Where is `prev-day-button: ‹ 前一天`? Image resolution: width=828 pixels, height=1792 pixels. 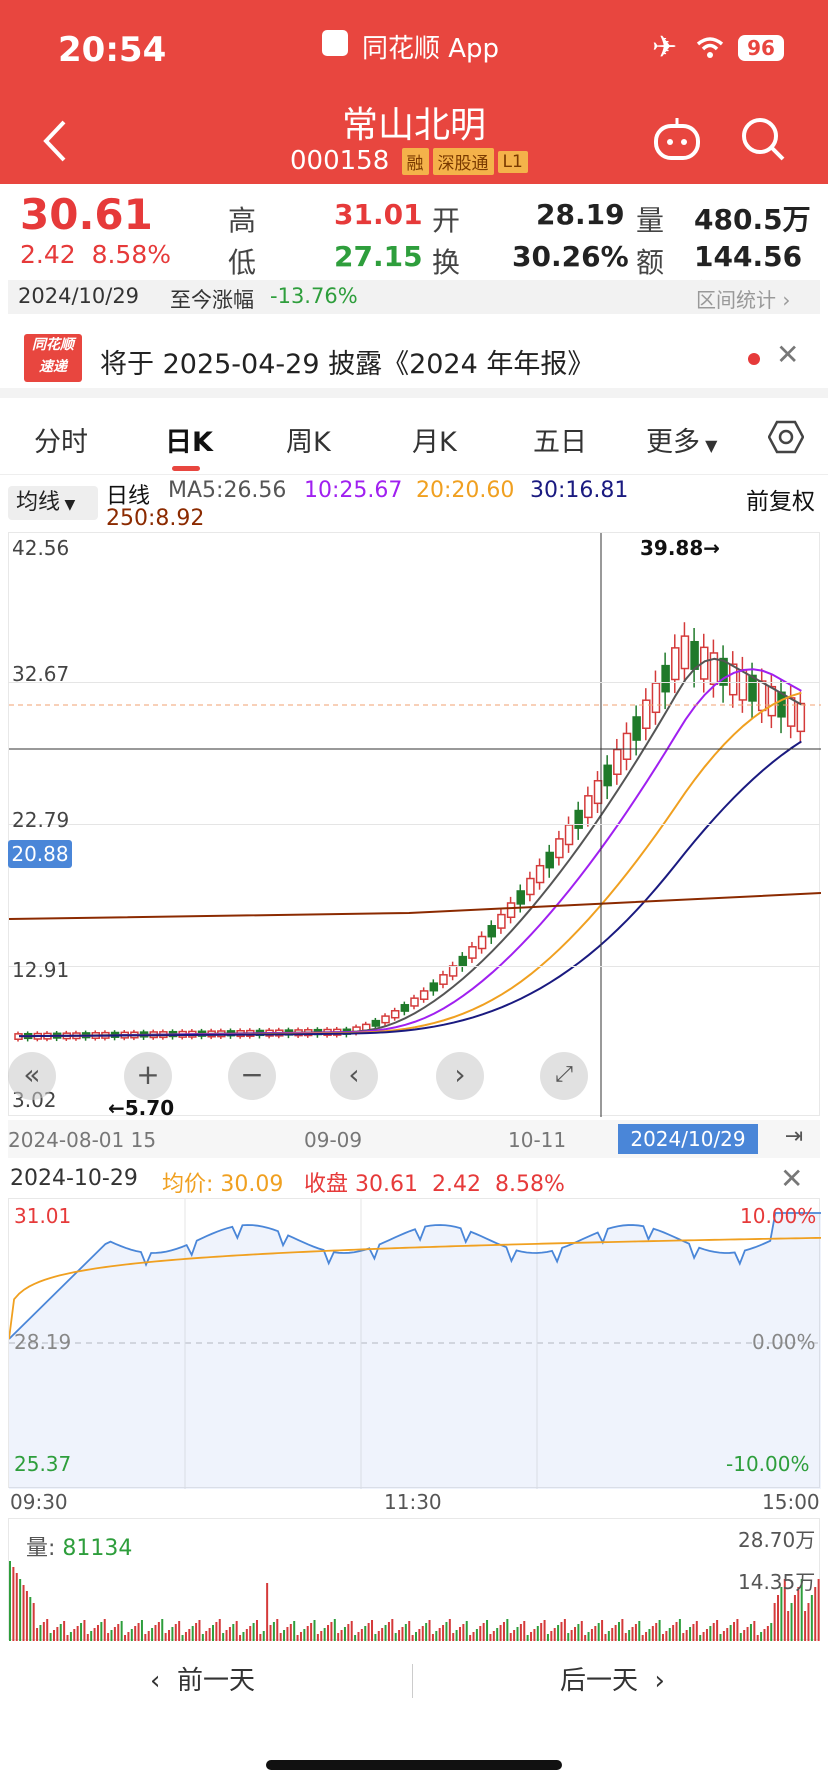
prev-day-button: ‹ 前一天 is located at coordinates (202, 1681).